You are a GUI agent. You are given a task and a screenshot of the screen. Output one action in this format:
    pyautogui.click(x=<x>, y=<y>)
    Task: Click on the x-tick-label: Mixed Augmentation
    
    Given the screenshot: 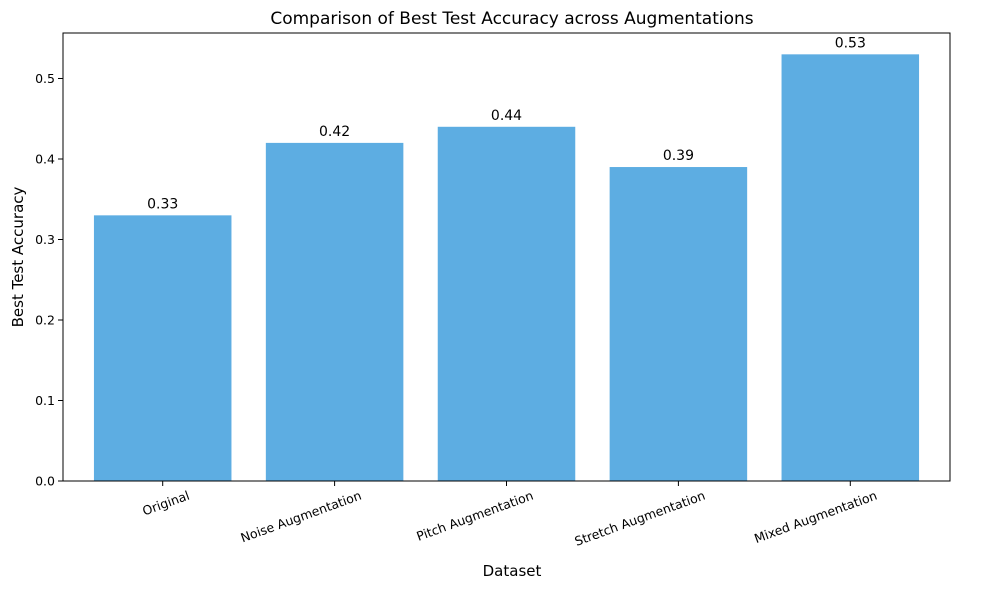 What is the action you would take?
    pyautogui.click(x=815, y=517)
    